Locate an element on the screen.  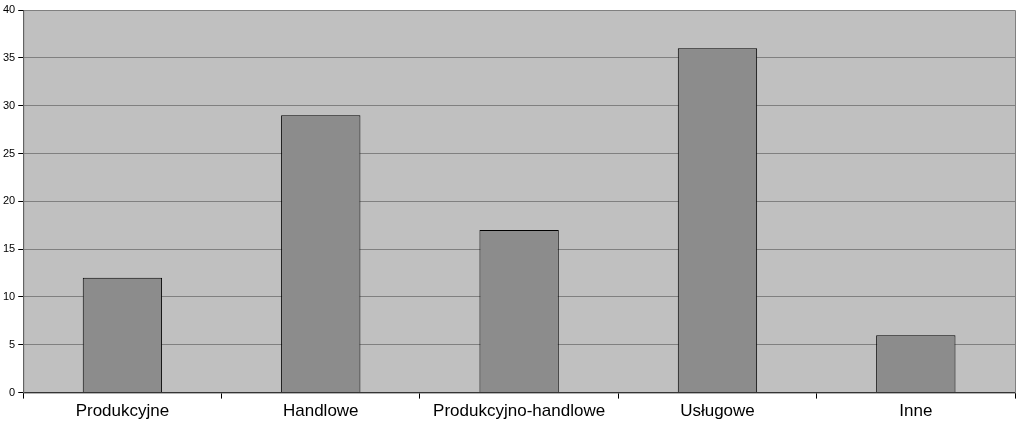
y-tick-label: 40 is located at coordinates (9, 9).